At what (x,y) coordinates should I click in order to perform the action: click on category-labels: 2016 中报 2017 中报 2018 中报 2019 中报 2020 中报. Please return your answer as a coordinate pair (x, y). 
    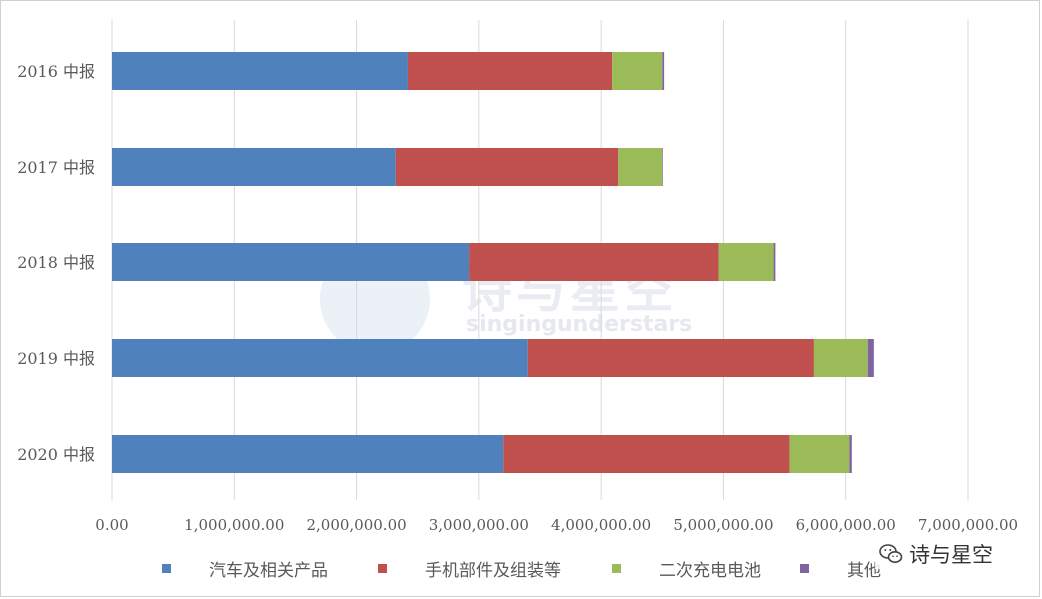
    Looking at the image, I should click on (56, 263).